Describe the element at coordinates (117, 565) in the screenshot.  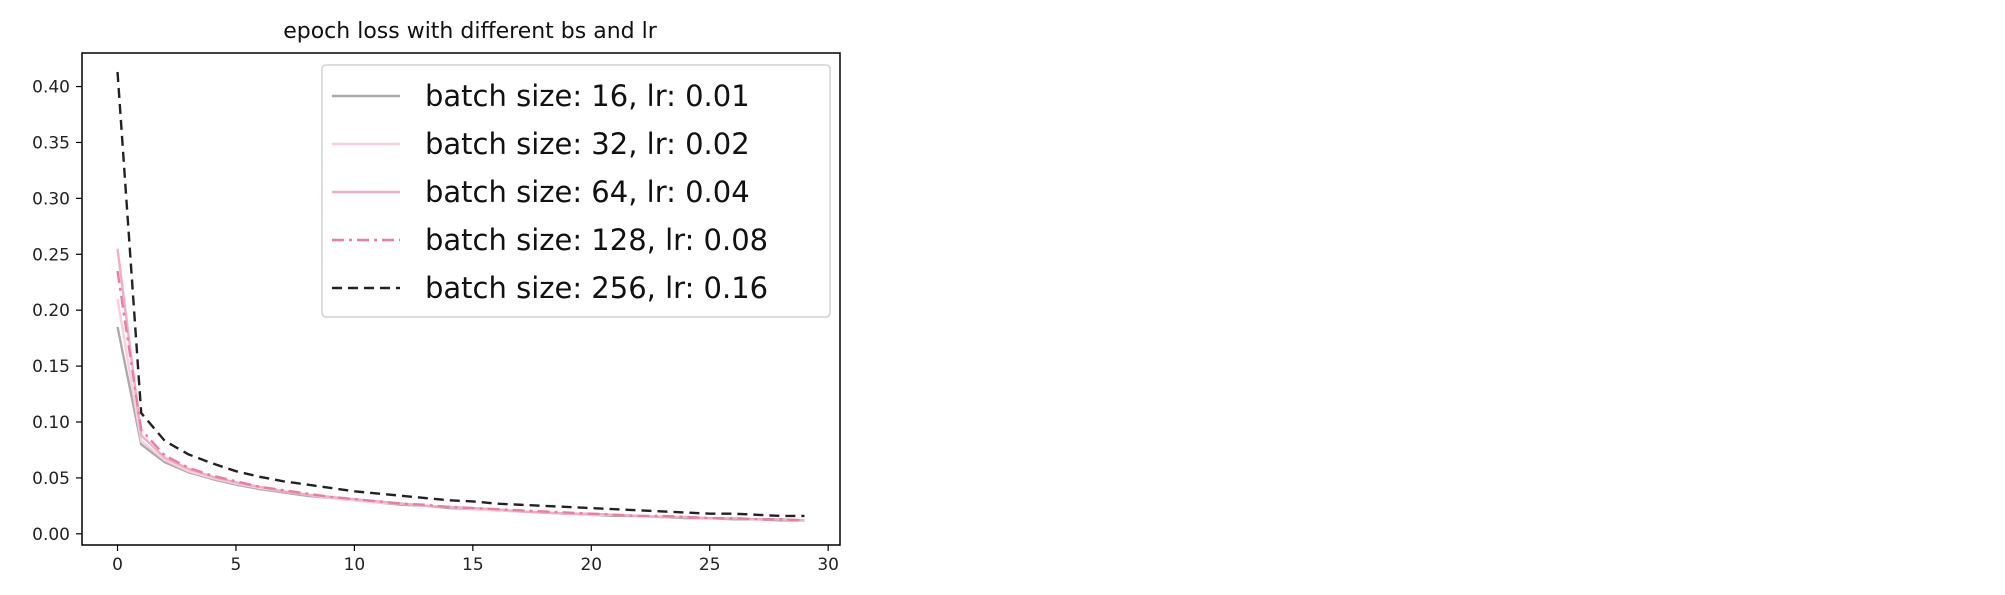
I see `x-tick-label: 0` at that location.